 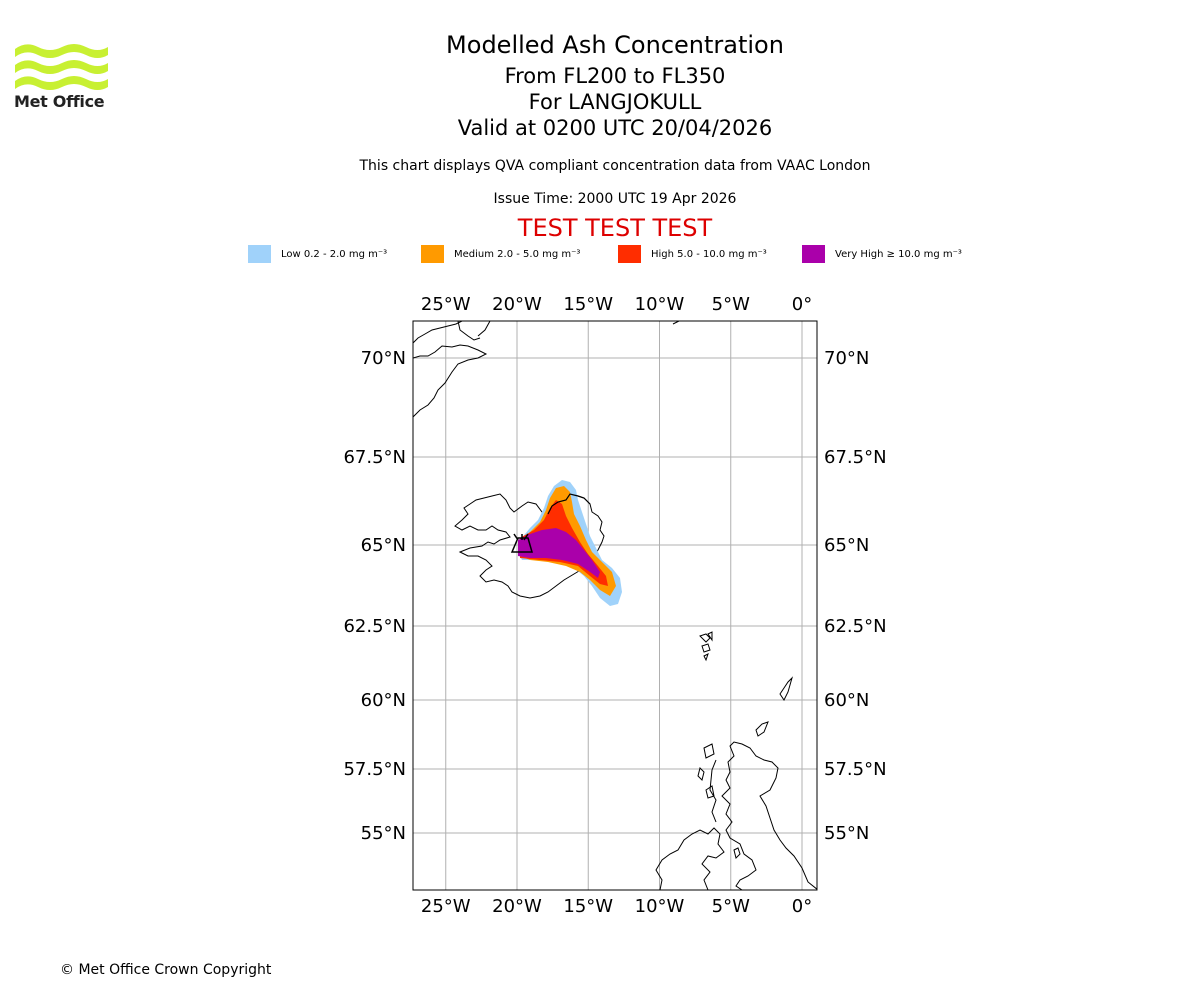 I want to click on lon-tick-label-bottom: 0°, so click(x=802, y=906).